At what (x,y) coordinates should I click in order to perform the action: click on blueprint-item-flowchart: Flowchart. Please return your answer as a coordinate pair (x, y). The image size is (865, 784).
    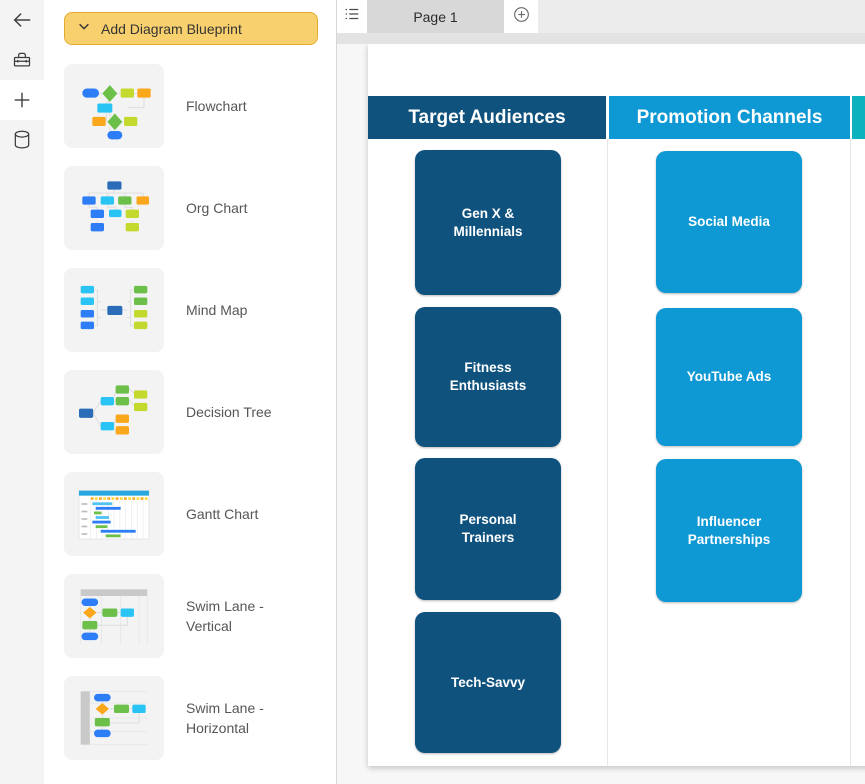
    Looking at the image, I should click on (200, 106).